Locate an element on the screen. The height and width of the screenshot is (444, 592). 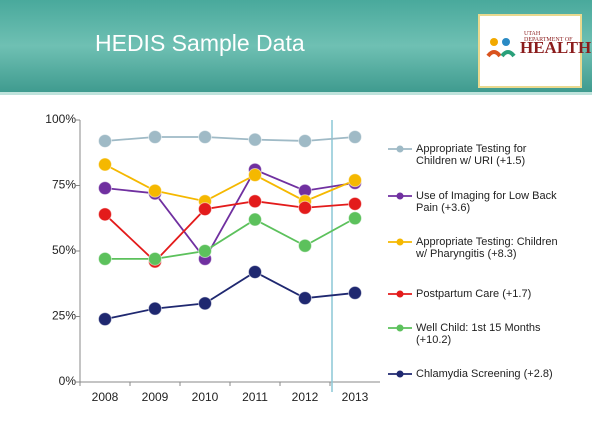
legend-entry: Postpartum Care (+1.7) is located at coordinates (486, 294).